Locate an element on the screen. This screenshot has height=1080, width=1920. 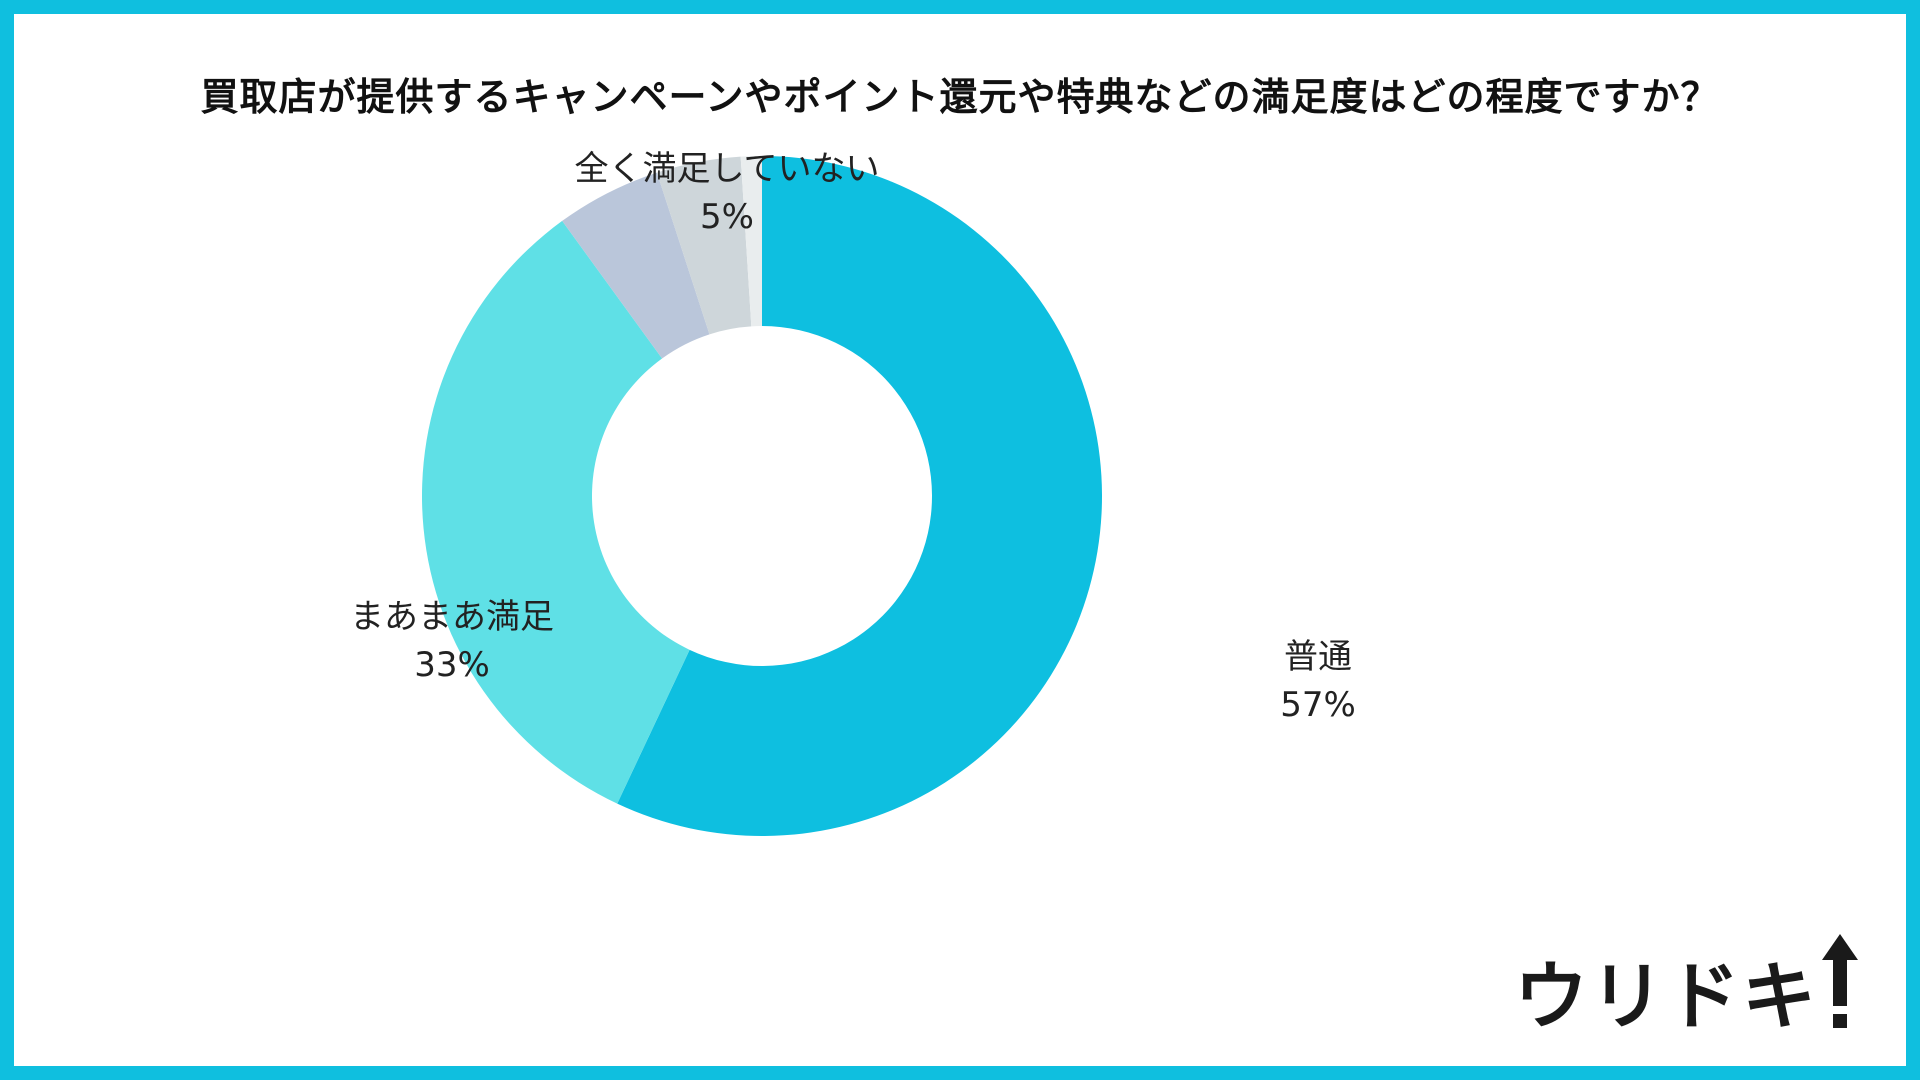
slice-value-0: 57% is located at coordinates (1318, 705).